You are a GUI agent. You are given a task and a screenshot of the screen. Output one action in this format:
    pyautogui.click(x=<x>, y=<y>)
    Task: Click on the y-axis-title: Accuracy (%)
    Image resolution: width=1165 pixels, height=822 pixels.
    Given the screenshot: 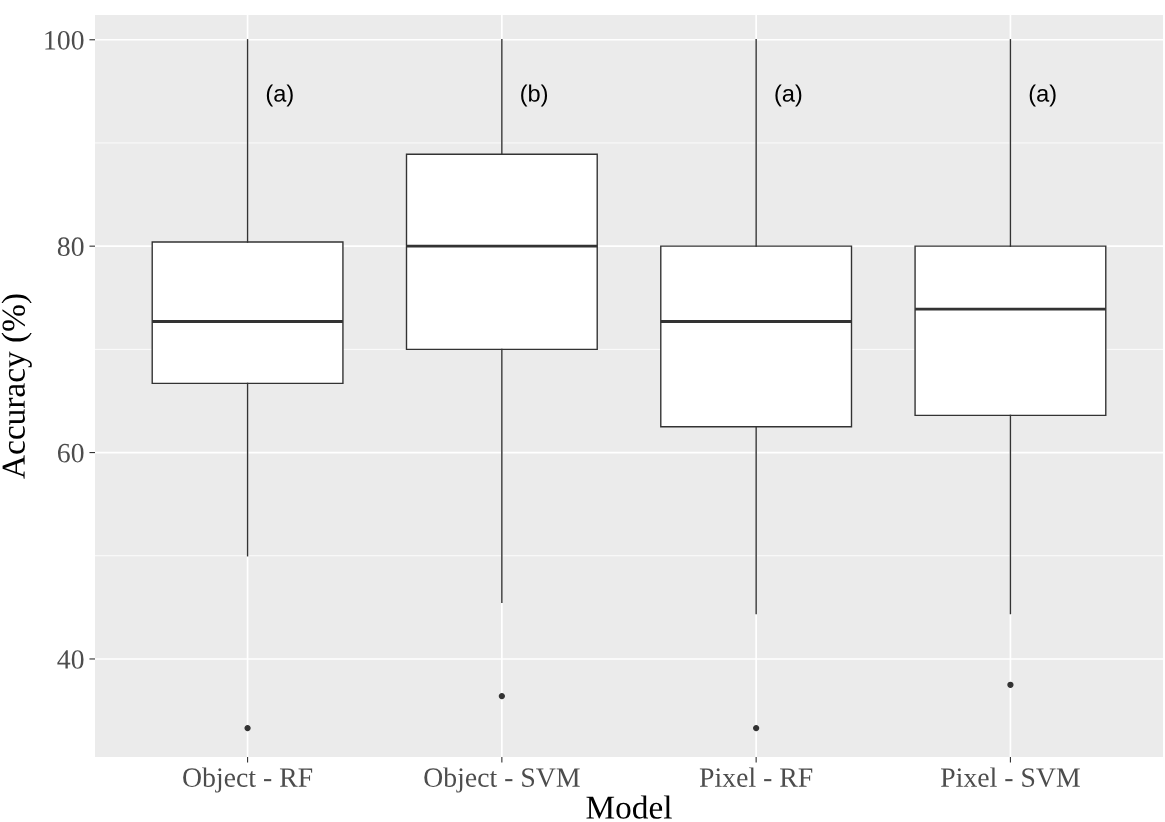 What is the action you would take?
    pyautogui.click(x=16, y=386)
    